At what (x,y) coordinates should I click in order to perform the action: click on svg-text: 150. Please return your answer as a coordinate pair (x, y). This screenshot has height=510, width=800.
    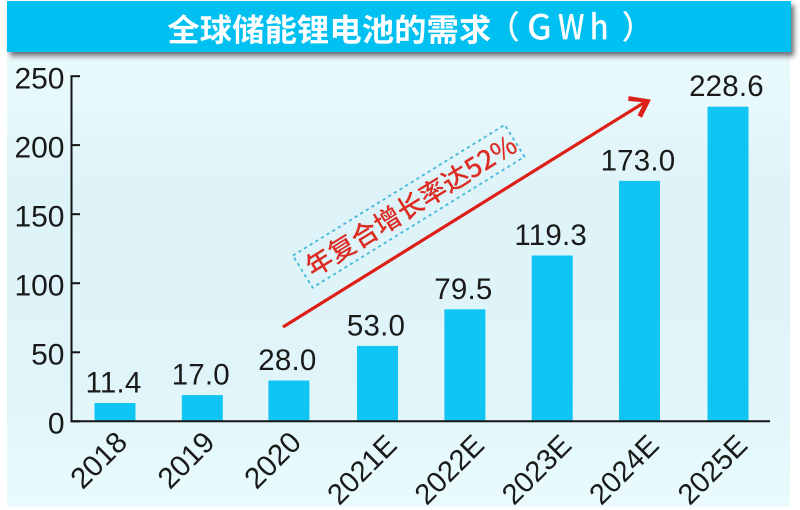
    Looking at the image, I should click on (39, 217).